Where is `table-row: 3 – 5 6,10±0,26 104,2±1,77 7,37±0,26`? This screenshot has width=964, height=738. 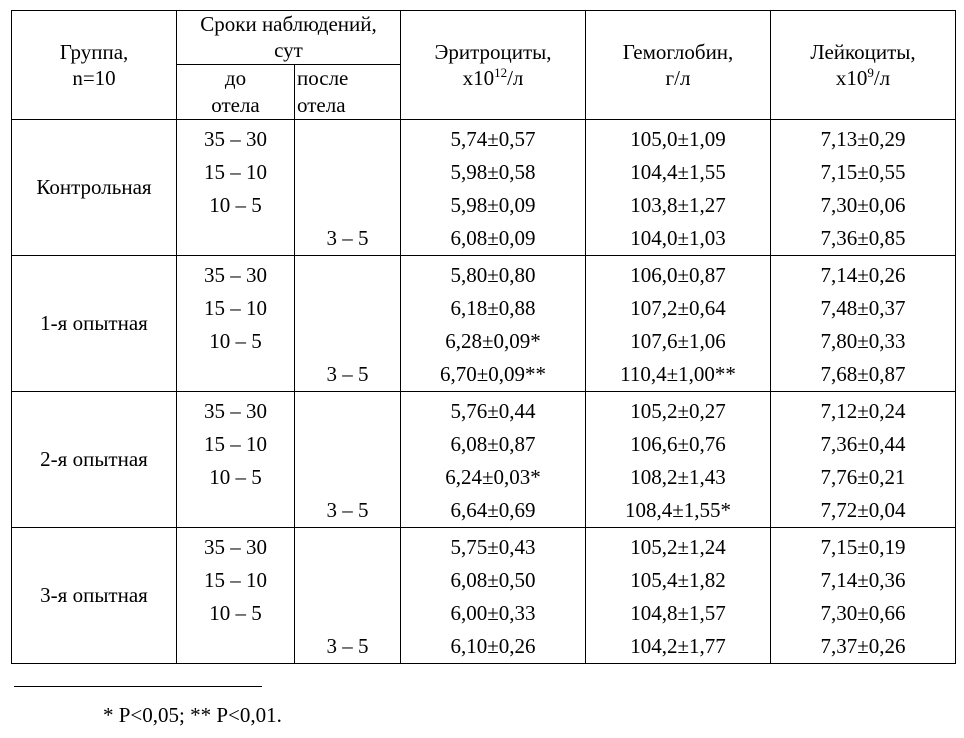
table-row: 3 – 5 6,10±0,26 104,2±1,77 7,37±0,26 is located at coordinates (484, 647).